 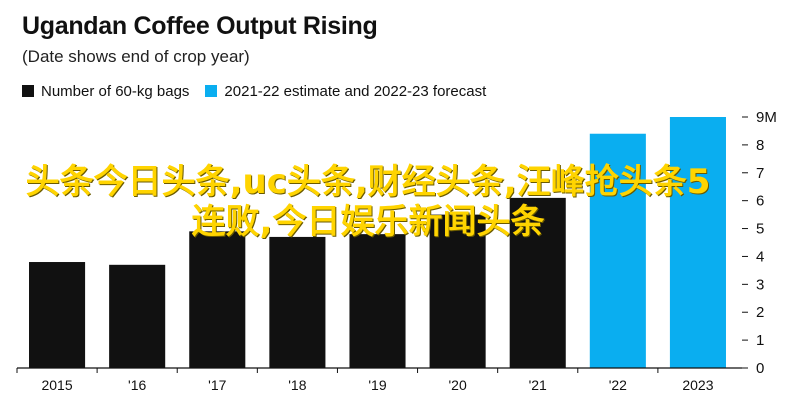 I want to click on x-tick-label-5: '20, so click(x=457, y=385).